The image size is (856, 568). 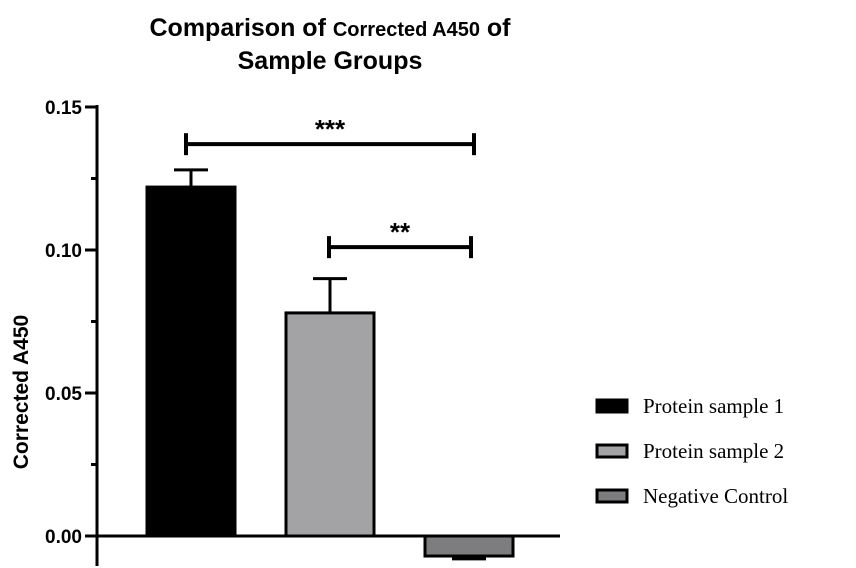 What do you see at coordinates (63, 537) in the screenshot?
I see `y-tick-label: 0.00` at bounding box center [63, 537].